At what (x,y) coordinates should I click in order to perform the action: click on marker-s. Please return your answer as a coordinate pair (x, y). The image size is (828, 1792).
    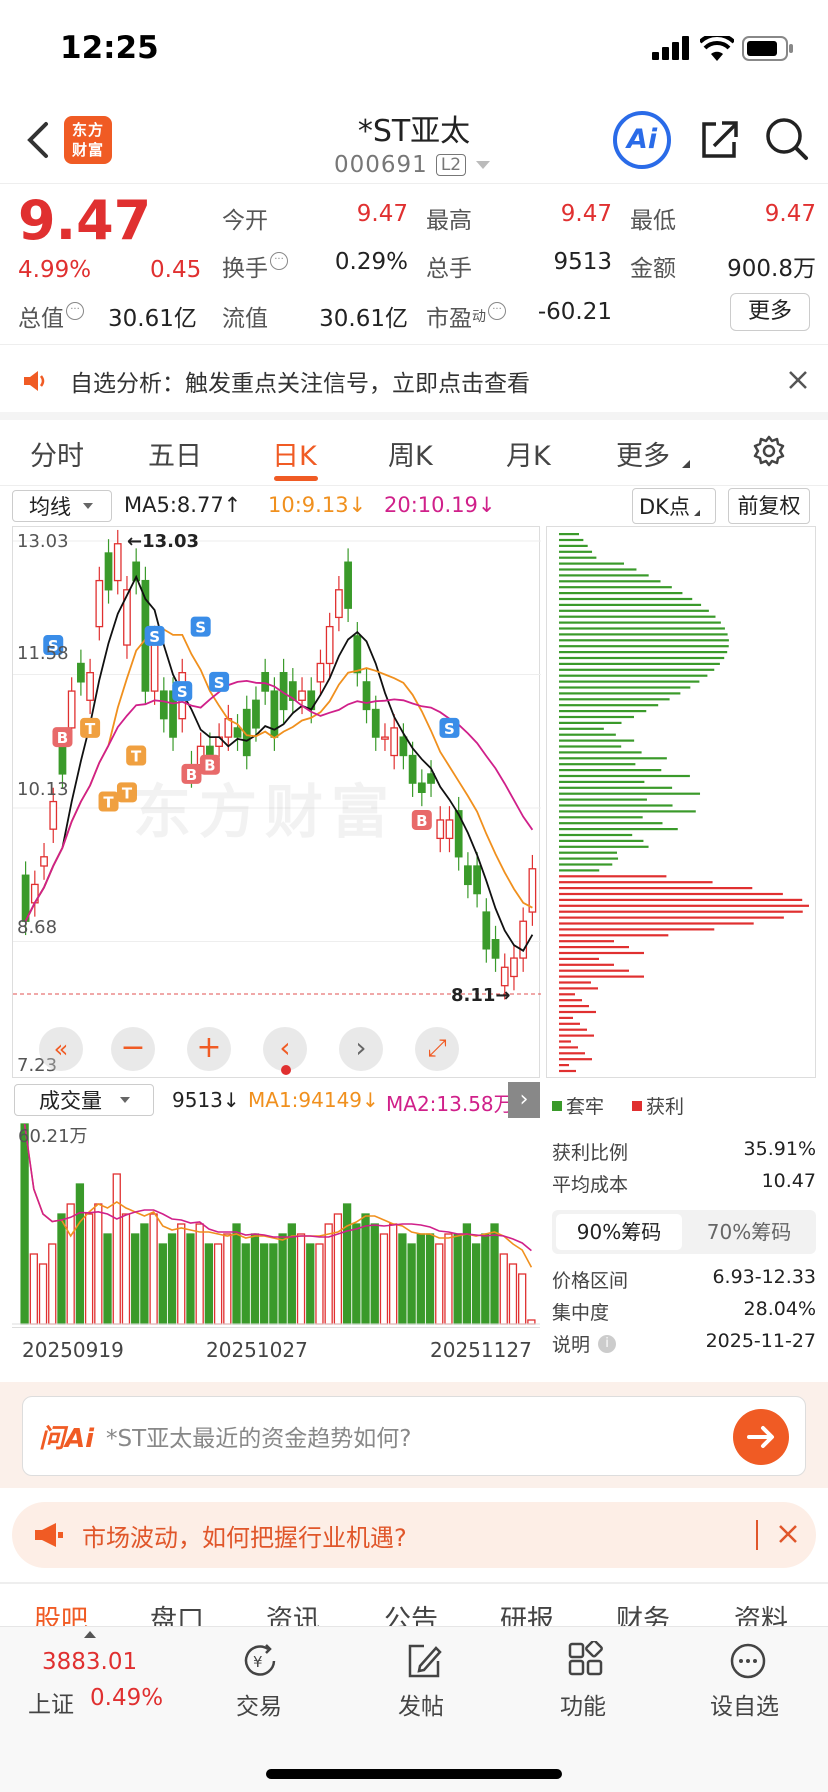
    Looking at the image, I should click on (219, 681).